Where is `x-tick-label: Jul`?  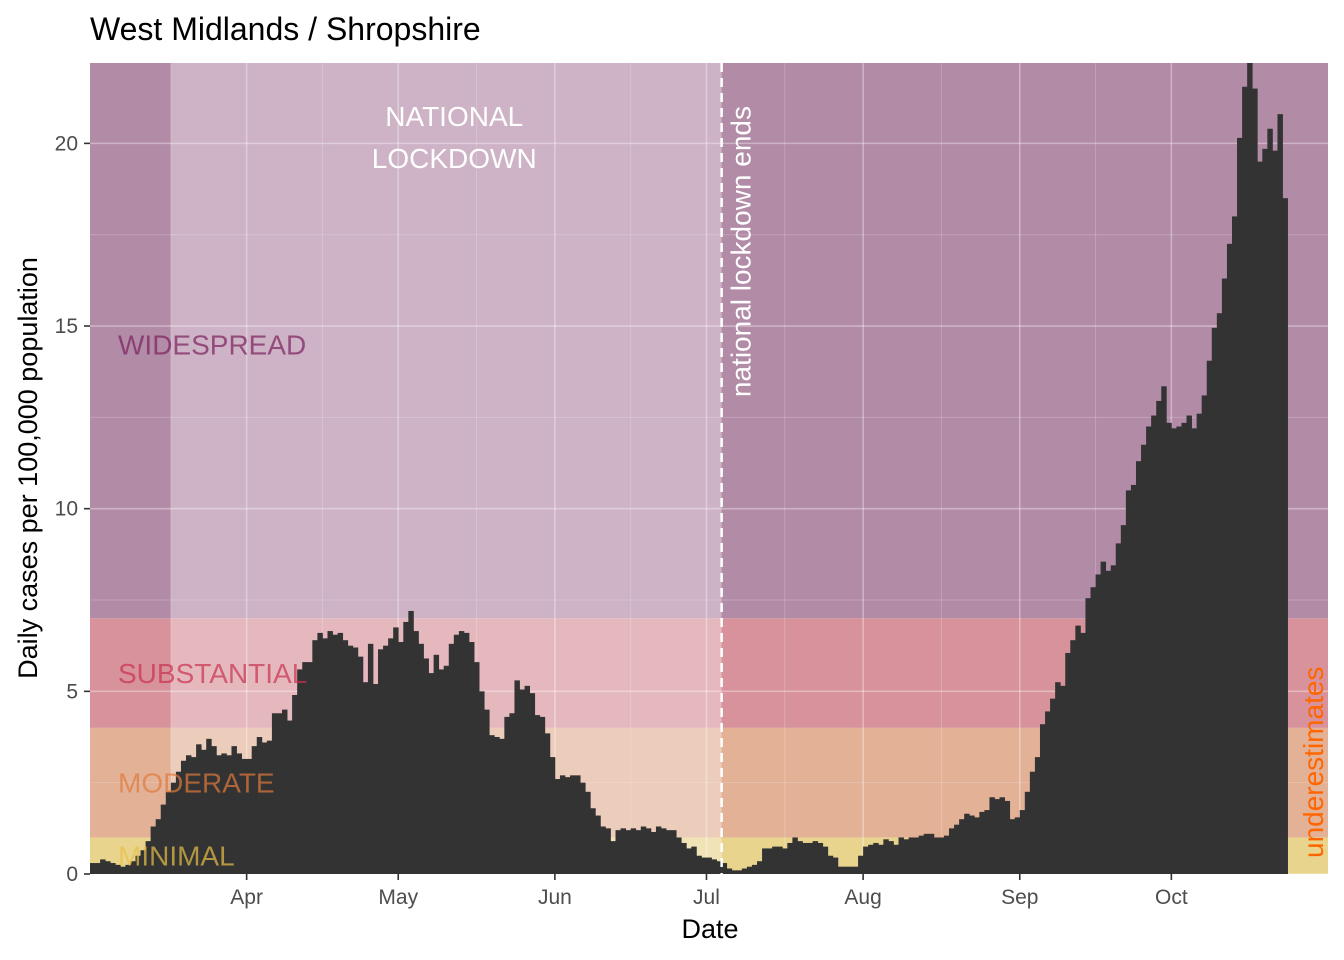 x-tick-label: Jul is located at coordinates (706, 897).